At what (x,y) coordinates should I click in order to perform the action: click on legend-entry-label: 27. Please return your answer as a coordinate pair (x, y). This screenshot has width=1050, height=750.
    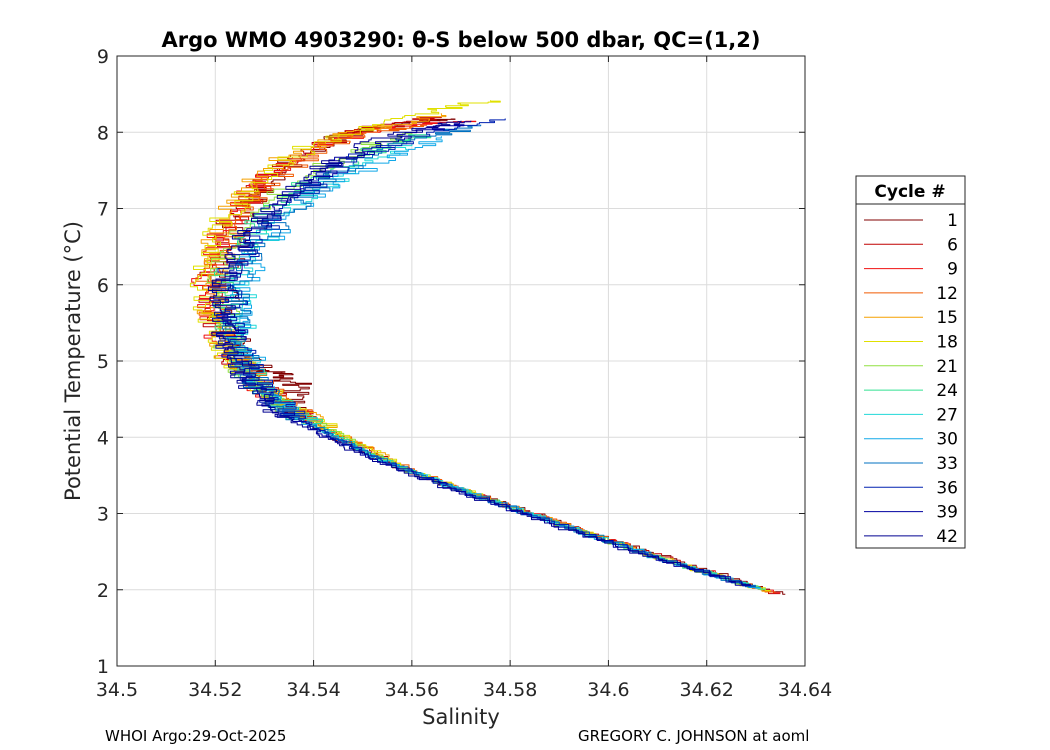
    Looking at the image, I should click on (947, 415).